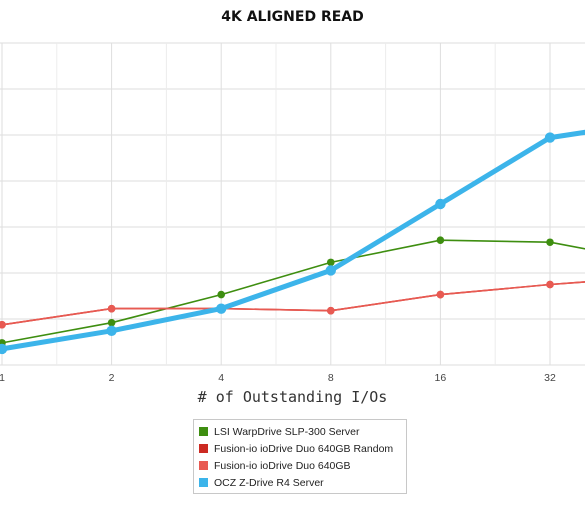 The height and width of the screenshot is (521, 585). I want to click on legend-item: Fusion-io ioDrive Duo 640GB, so click(300, 465).